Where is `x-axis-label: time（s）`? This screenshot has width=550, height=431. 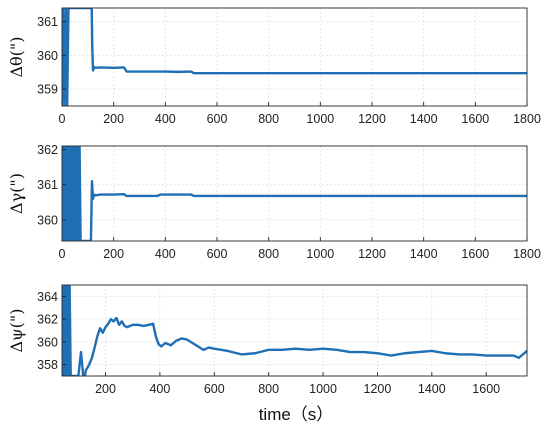 x-axis-label: time（s） is located at coordinates (296, 414).